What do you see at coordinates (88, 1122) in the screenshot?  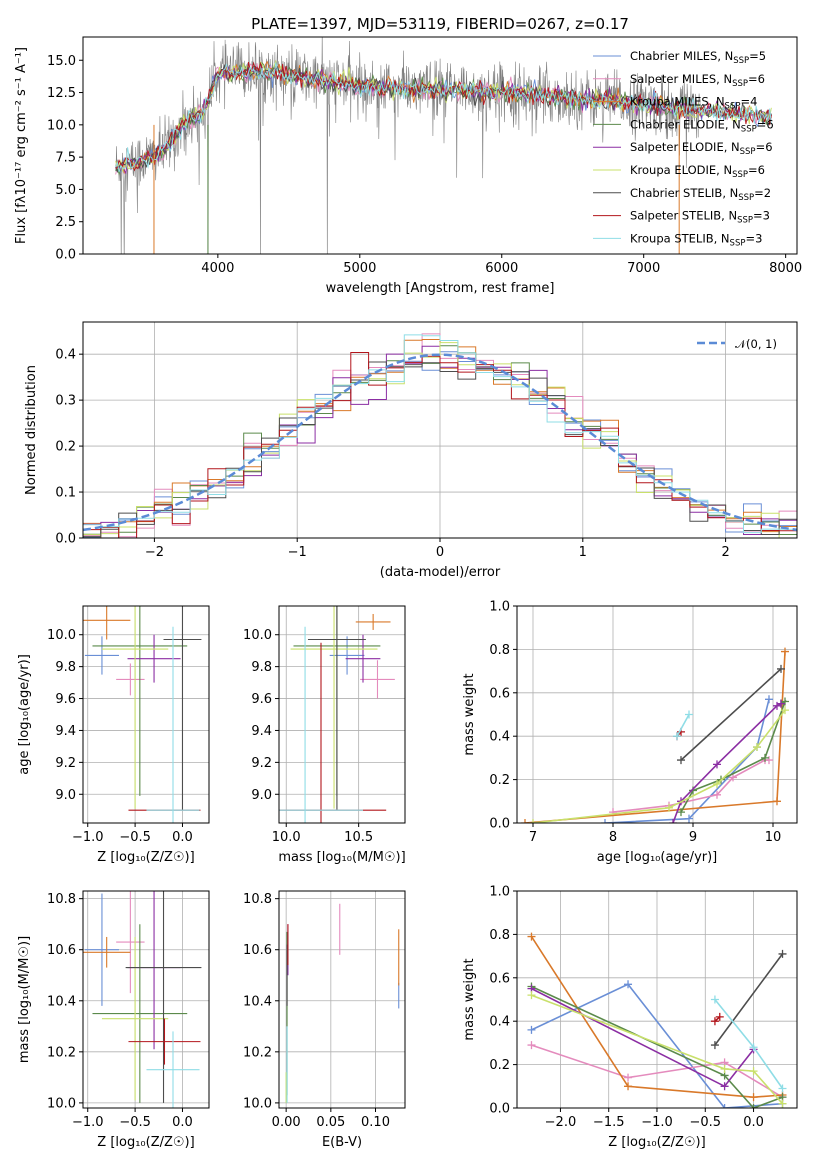 I see `mass_vs_Z-xtick-label: −1.0` at bounding box center [88, 1122].